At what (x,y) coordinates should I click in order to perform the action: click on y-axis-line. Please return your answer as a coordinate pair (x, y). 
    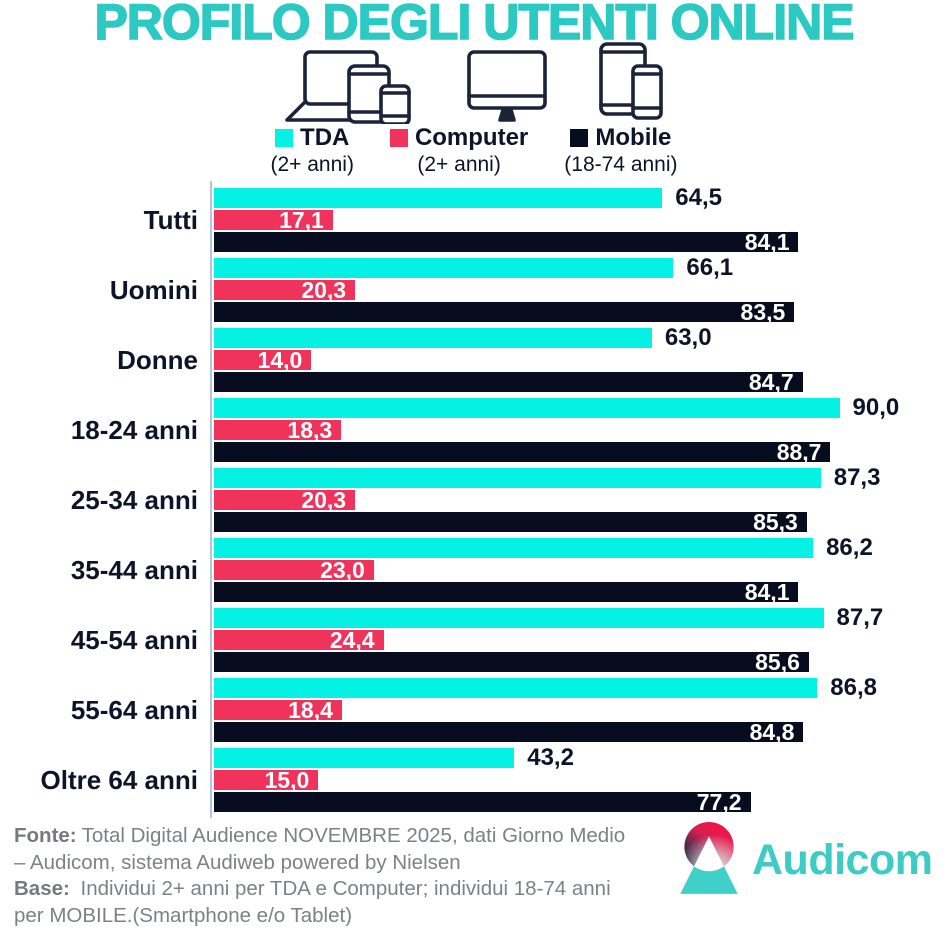
    Looking at the image, I should click on (211, 499).